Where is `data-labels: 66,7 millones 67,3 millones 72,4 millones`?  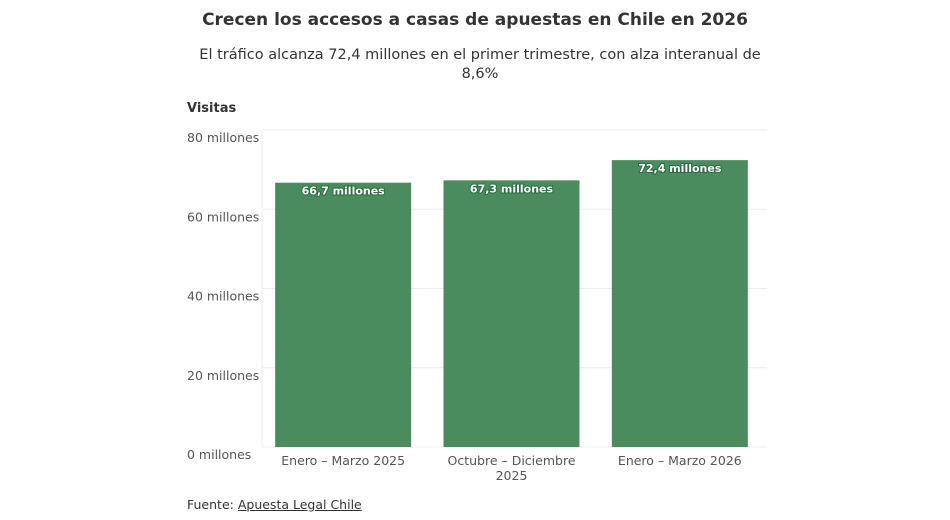 data-labels: 66,7 millones 67,3 millones 72,4 millones is located at coordinates (512, 180).